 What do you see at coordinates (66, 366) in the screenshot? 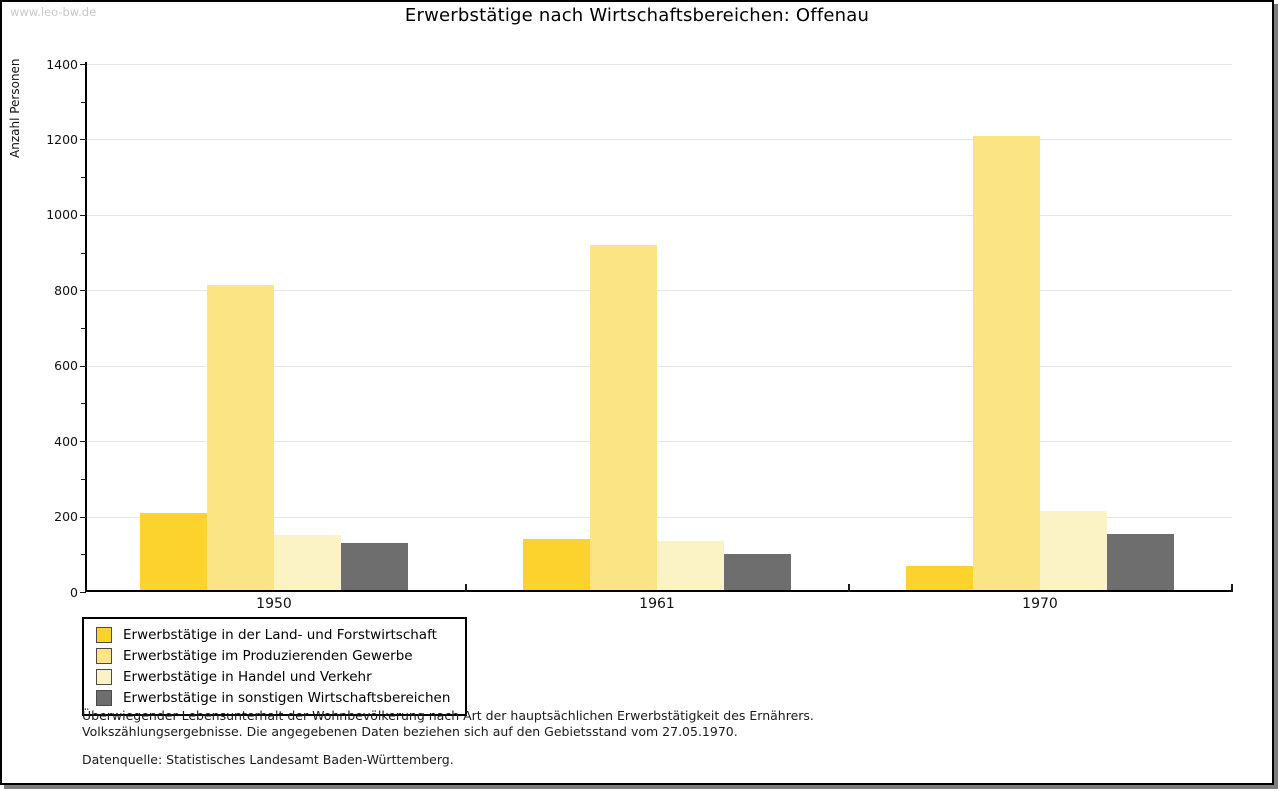
I see `y-tick-label-600: 600` at bounding box center [66, 366].